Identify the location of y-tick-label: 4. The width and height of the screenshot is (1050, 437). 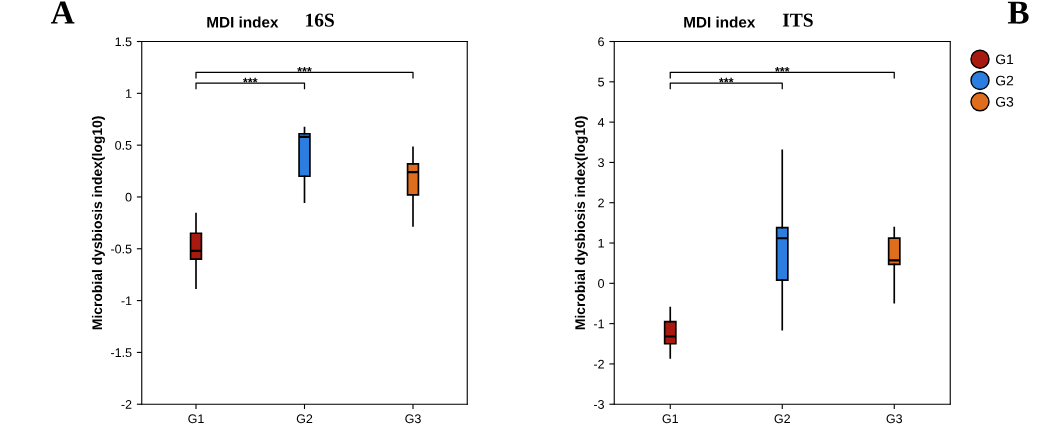
(601, 122).